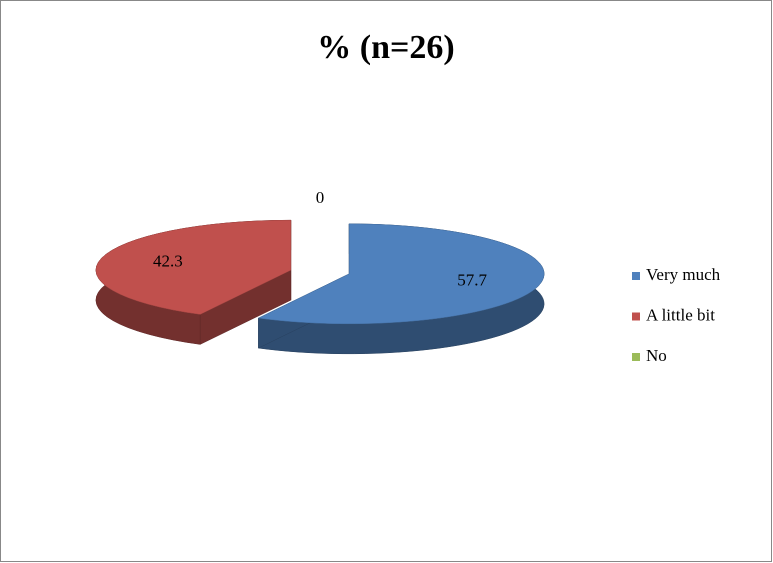 The width and height of the screenshot is (773, 563). I want to click on data-label: 42.3, so click(168, 260).